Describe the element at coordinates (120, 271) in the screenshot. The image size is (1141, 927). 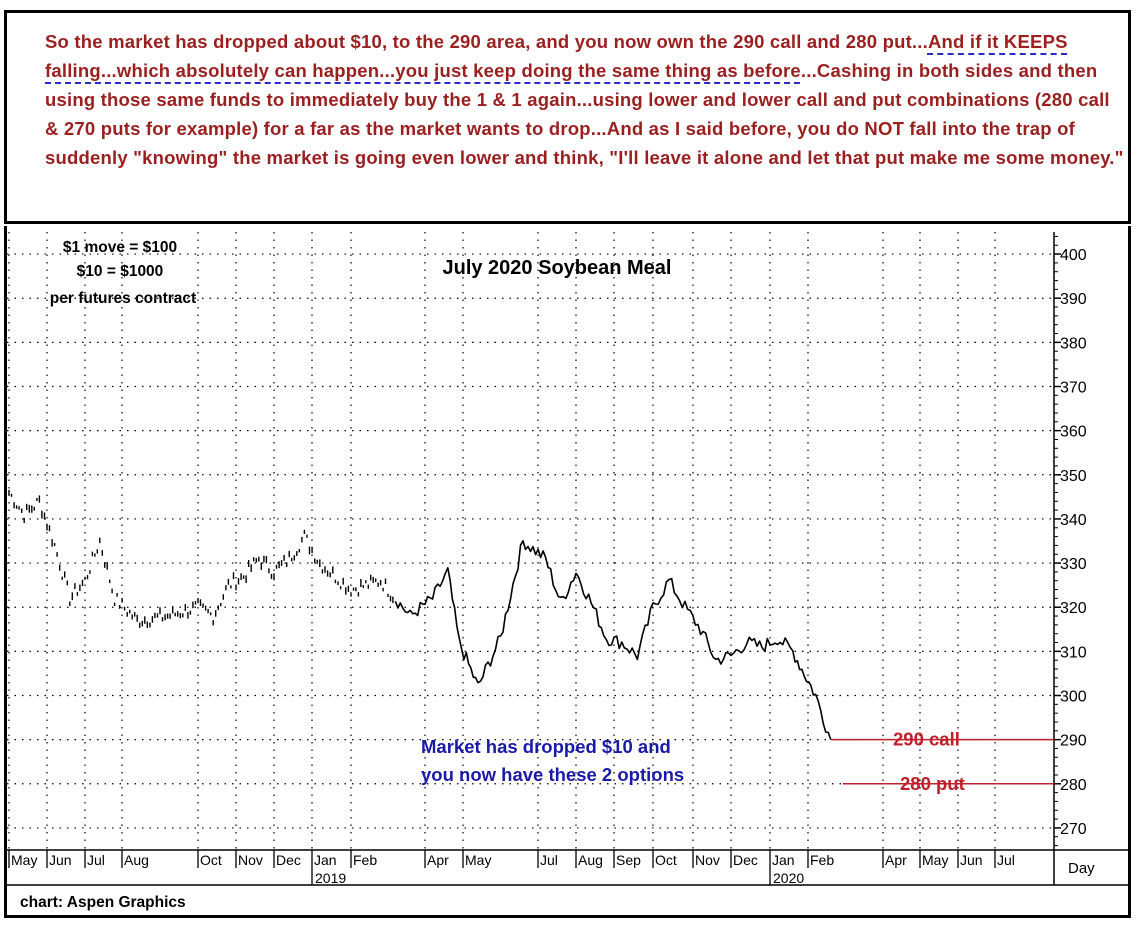
I see `info-line-2: $10 = $1000` at that location.